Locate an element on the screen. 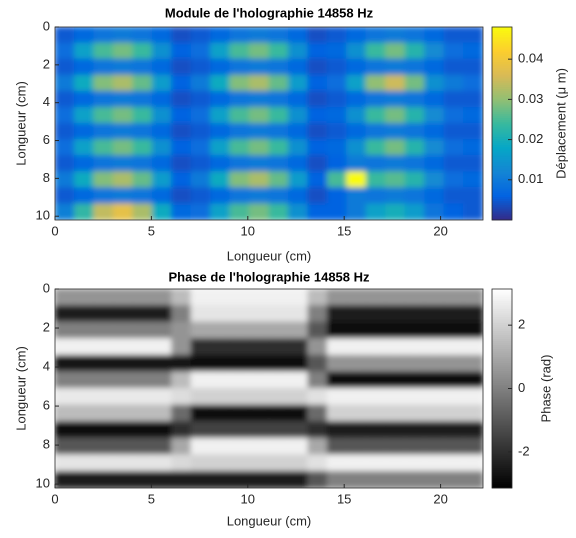 Image resolution: width=576 pixels, height=538 pixels. y-axis-label: Longueur (cm) is located at coordinates (20, 123).